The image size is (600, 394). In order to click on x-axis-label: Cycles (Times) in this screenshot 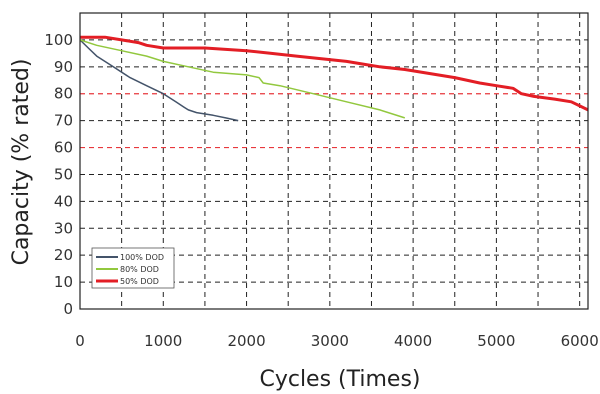, I will do `click(339, 379)`.